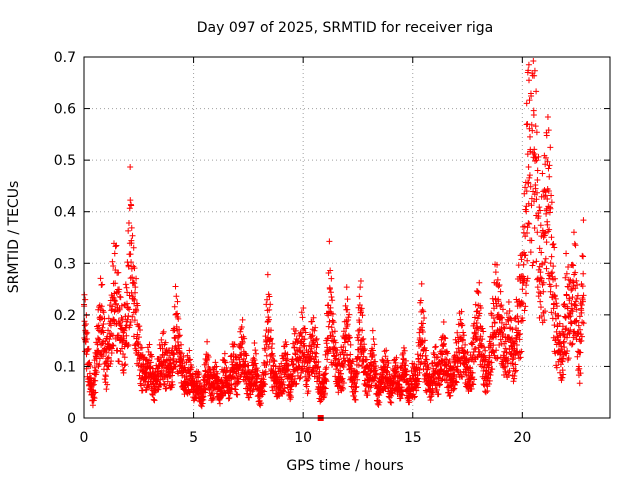  I want to click on y-tick-label: 0.5, so click(65, 161).